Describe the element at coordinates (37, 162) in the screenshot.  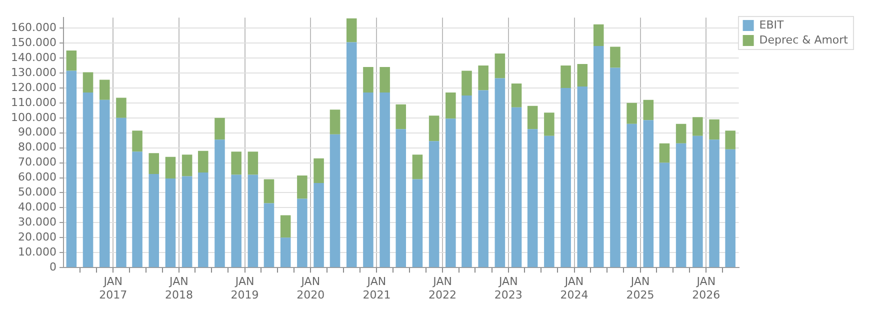
I see `y-tick-label: 70.000` at that location.